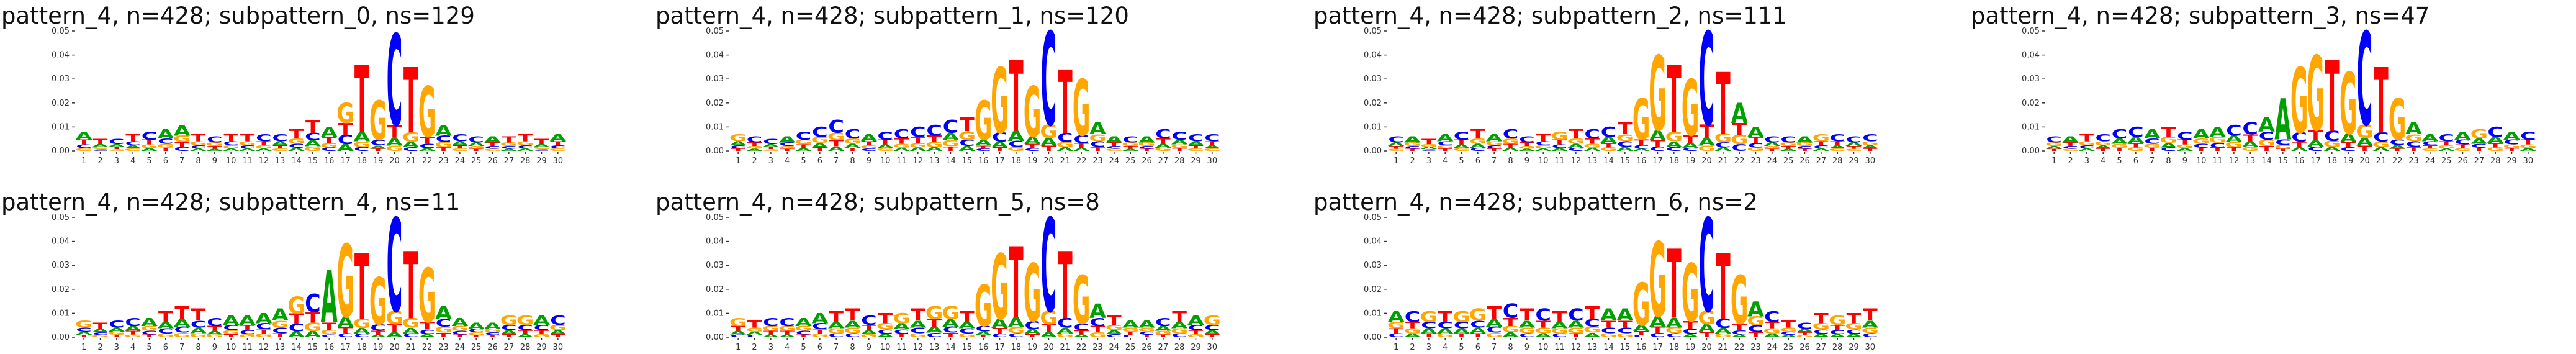  What do you see at coordinates (2031, 151) in the screenshot?
I see `y-tick-label: 0.00` at bounding box center [2031, 151].